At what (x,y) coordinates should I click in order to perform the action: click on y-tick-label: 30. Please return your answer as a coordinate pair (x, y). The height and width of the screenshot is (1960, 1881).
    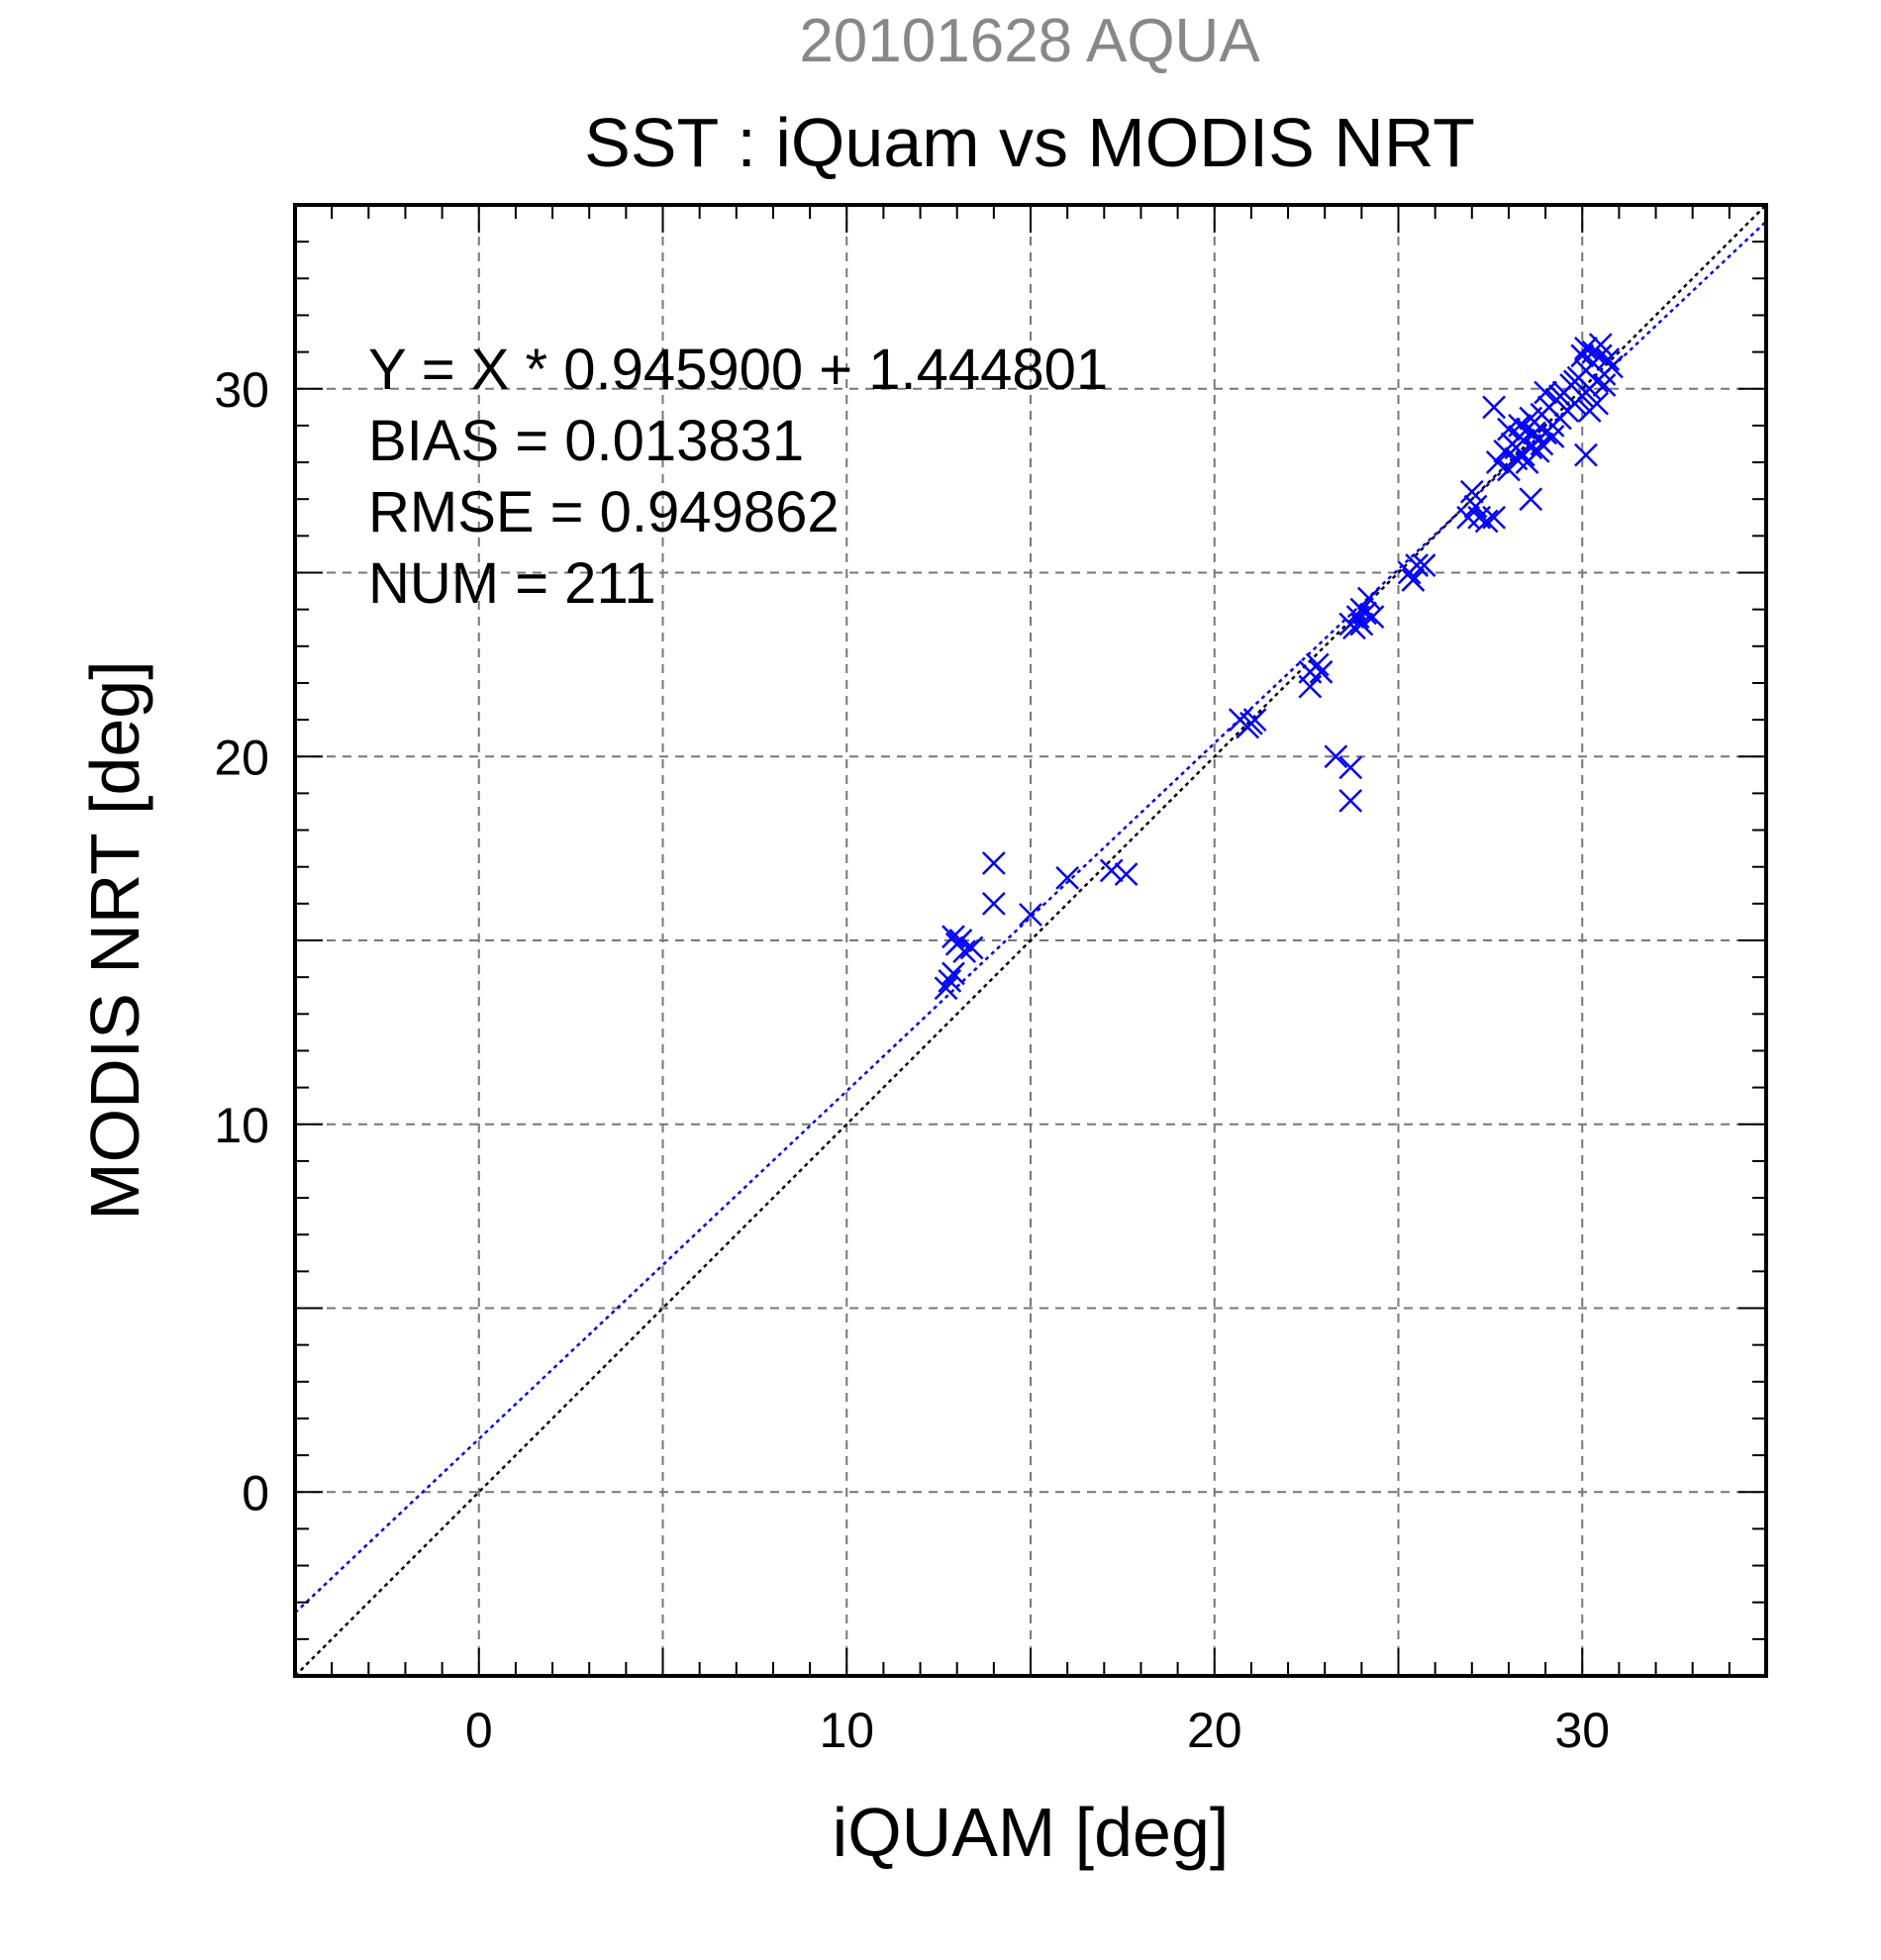
    Looking at the image, I should click on (242, 390).